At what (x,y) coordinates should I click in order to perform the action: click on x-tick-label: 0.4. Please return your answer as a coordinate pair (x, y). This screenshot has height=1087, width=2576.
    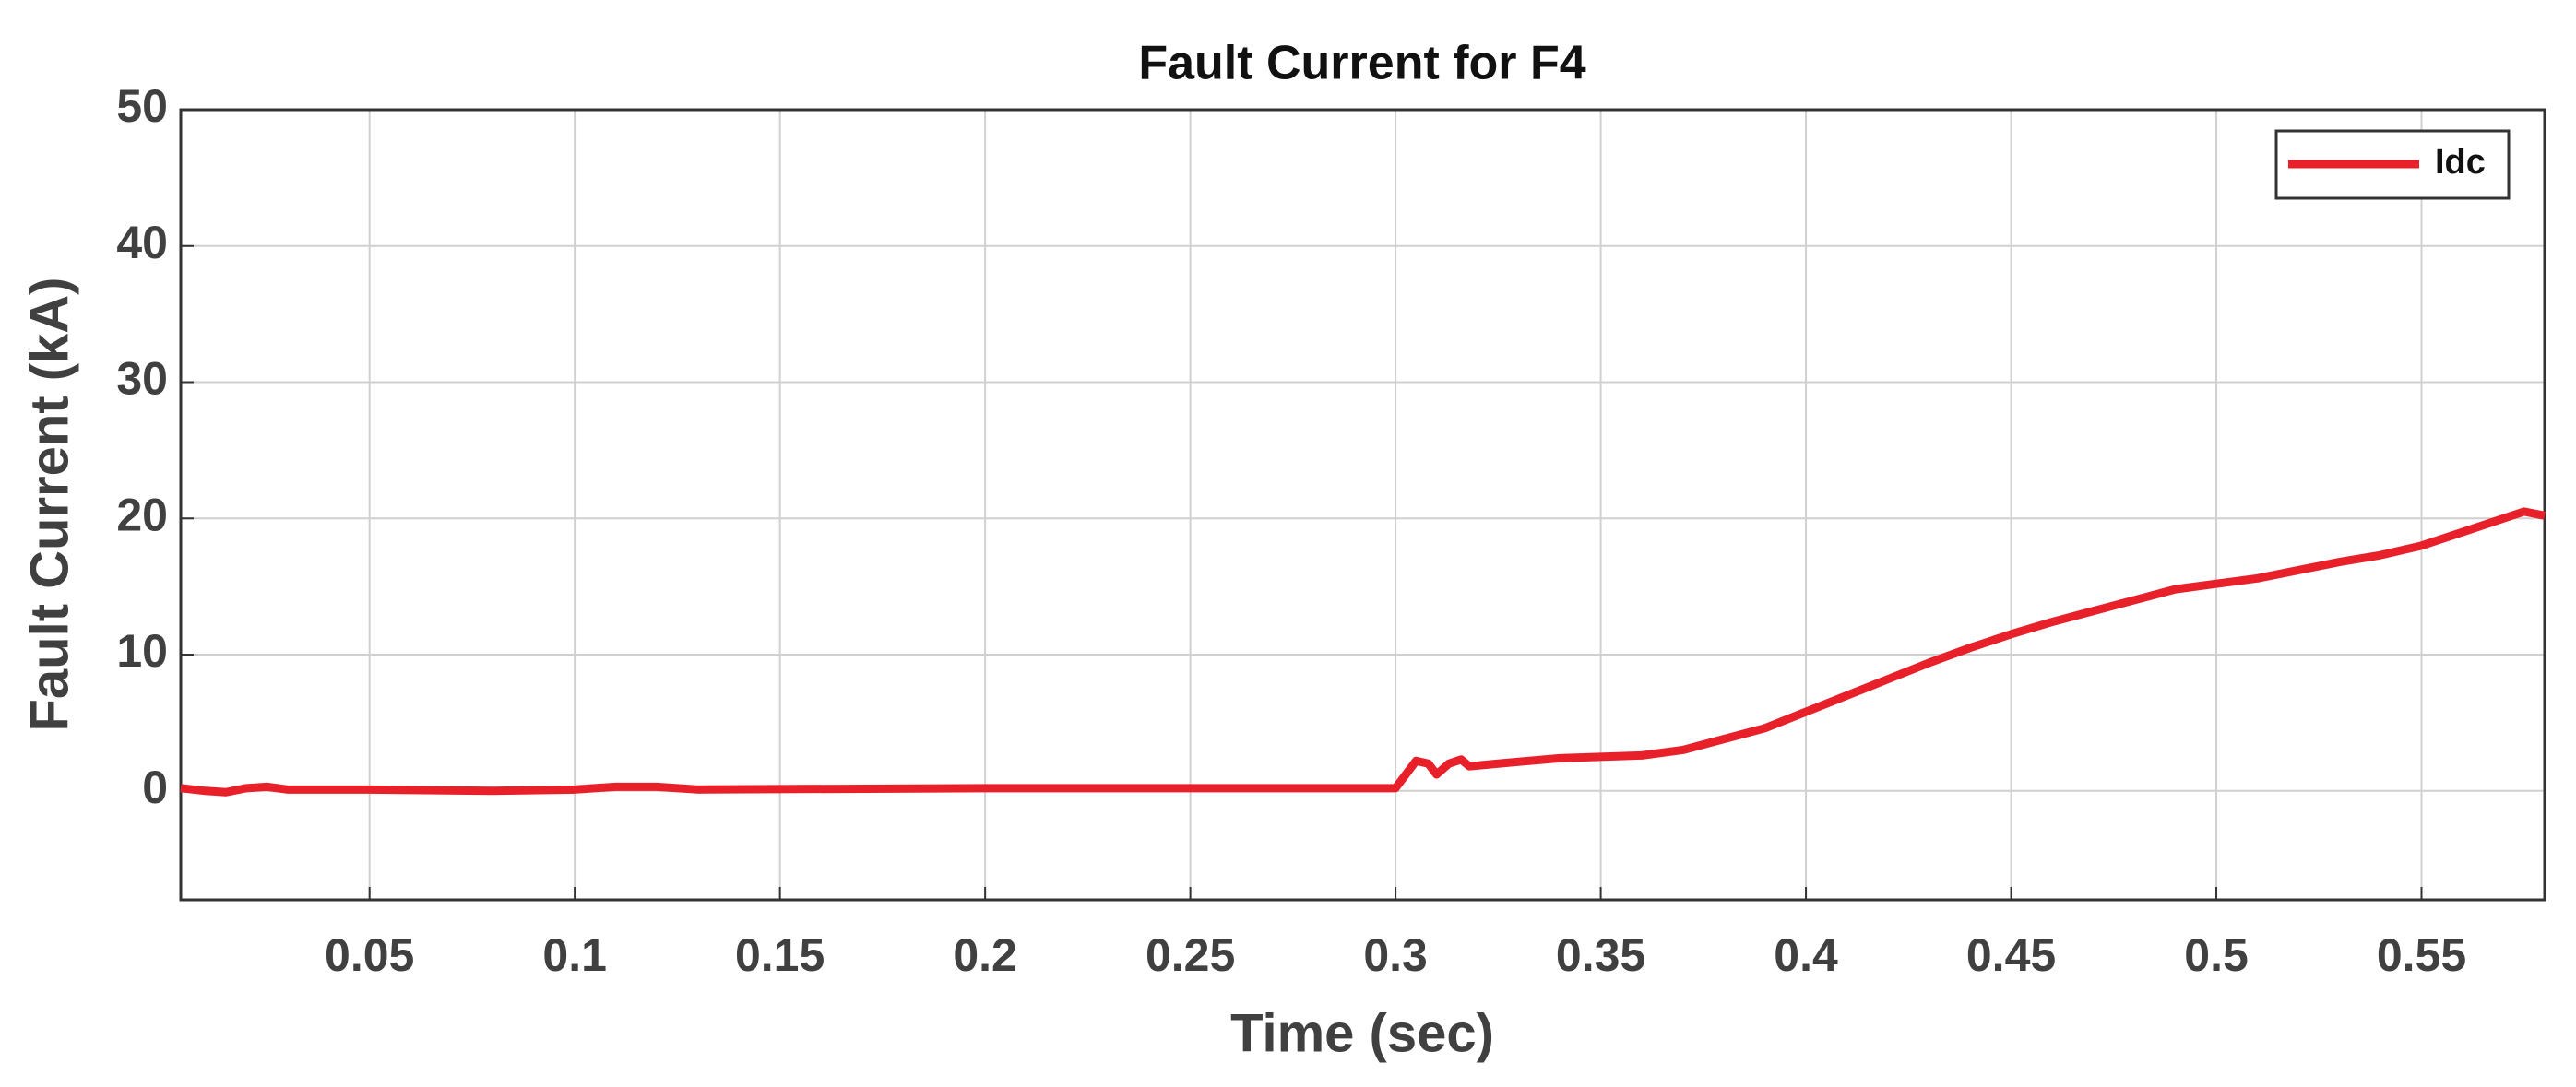
    Looking at the image, I should click on (1806, 955).